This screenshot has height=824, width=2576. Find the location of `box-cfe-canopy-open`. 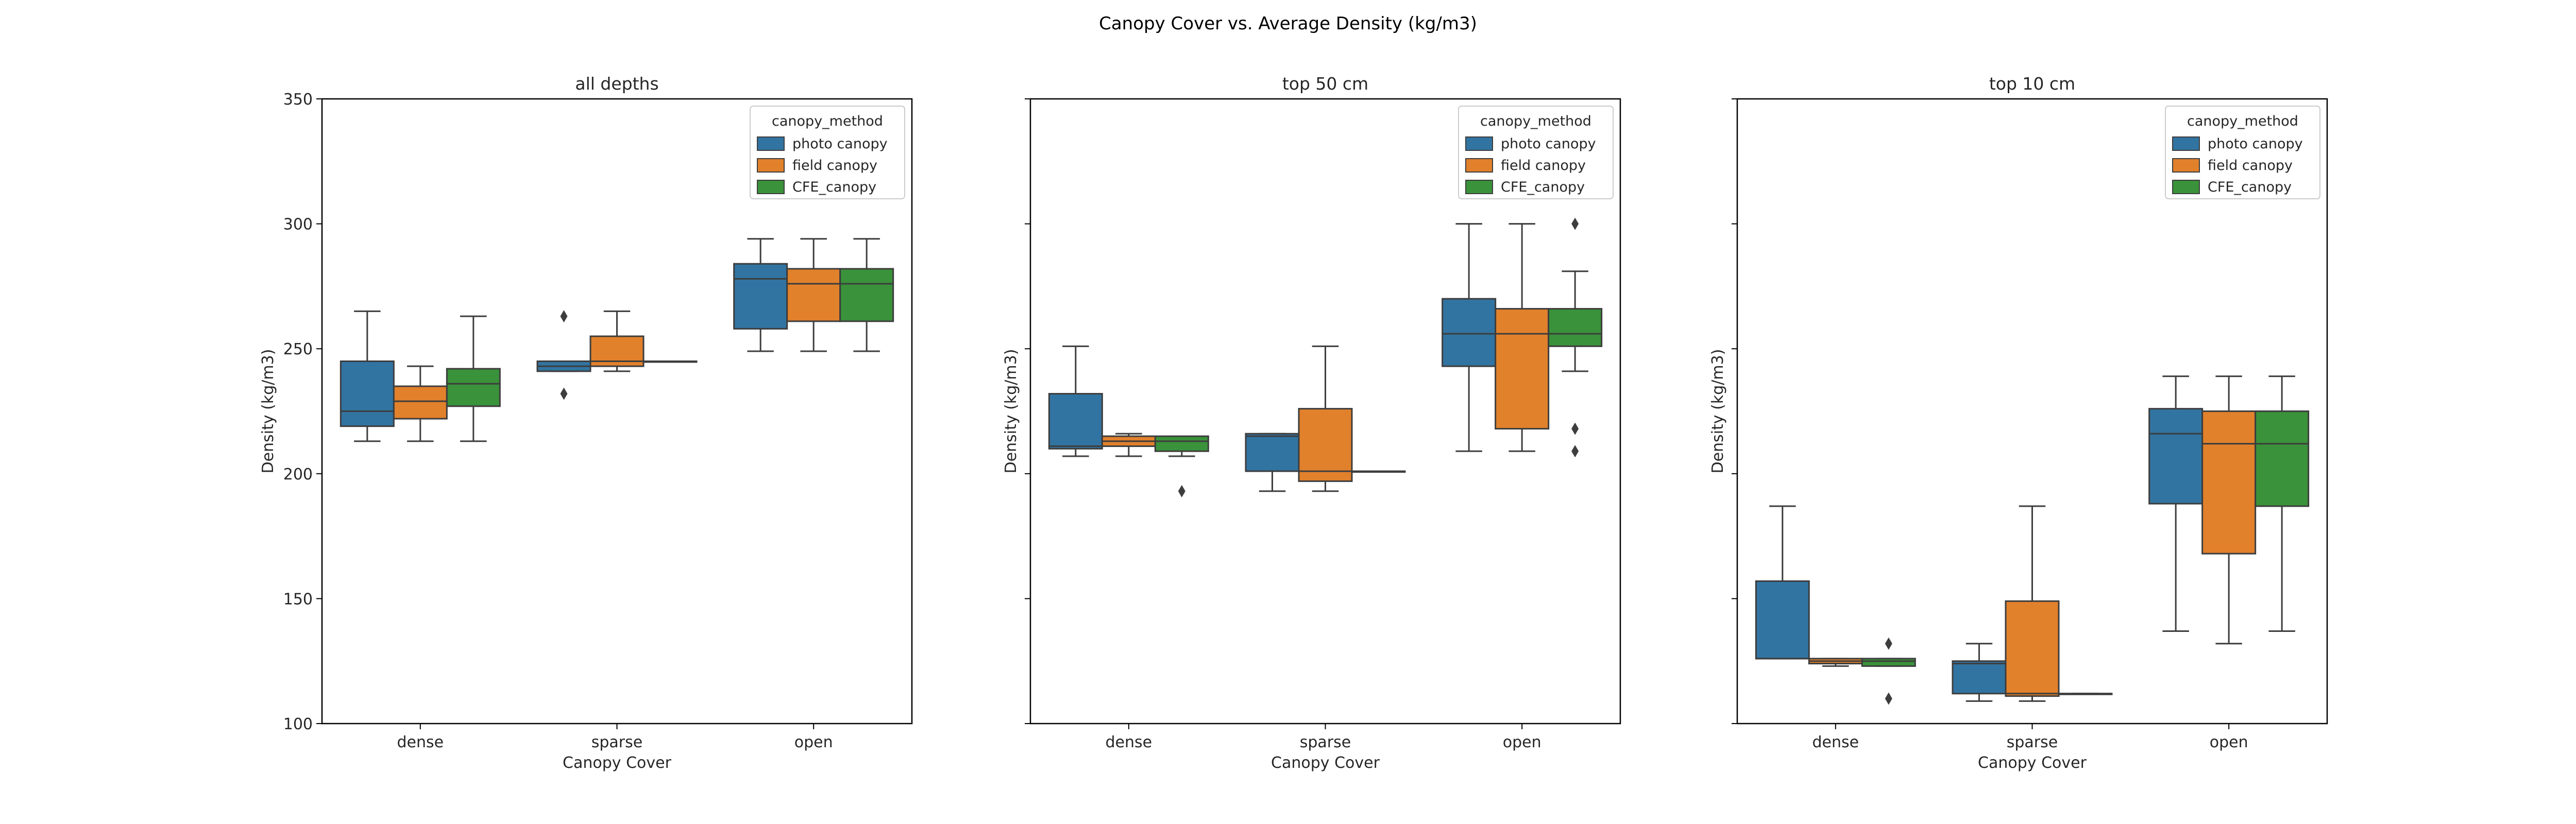

box-cfe-canopy-open is located at coordinates (1575, 337).